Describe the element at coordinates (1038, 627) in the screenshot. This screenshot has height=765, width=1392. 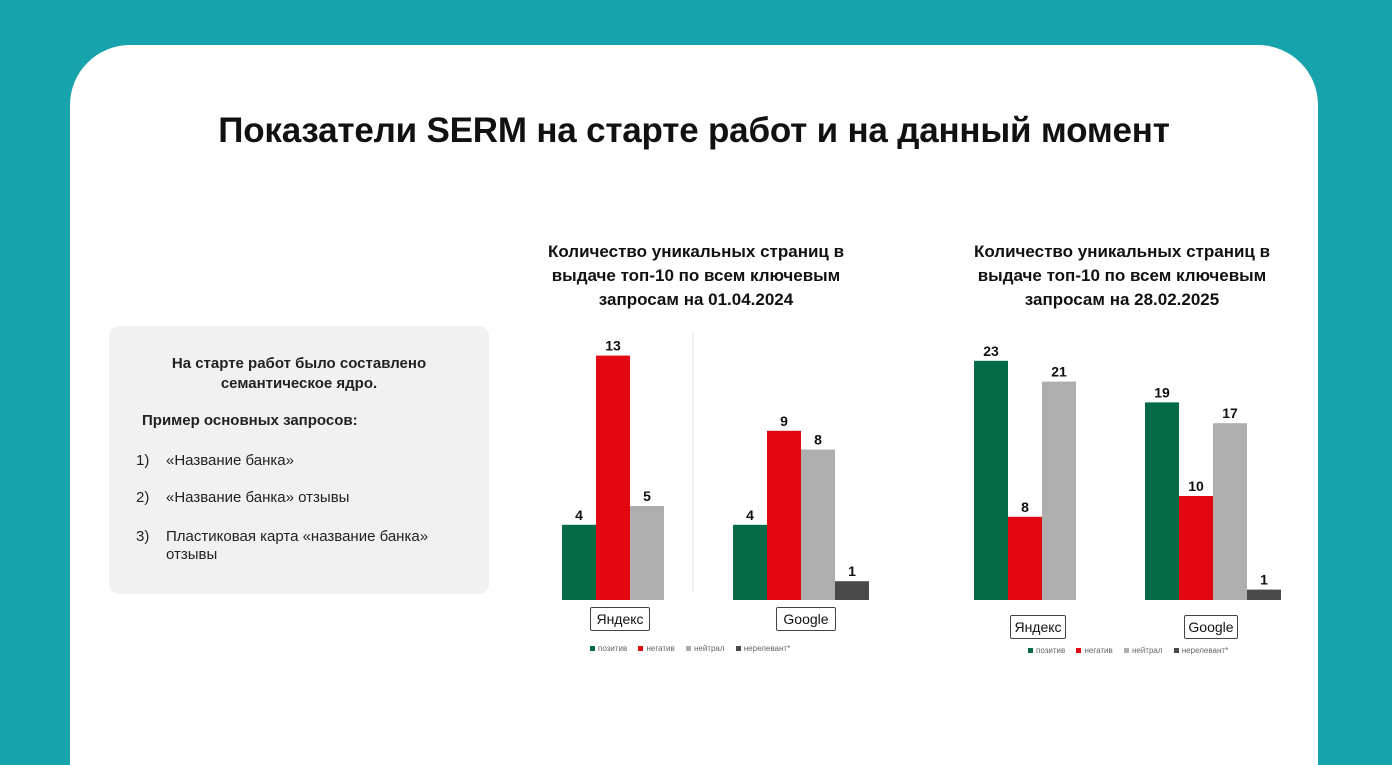
I see `chart-2-yandex-label: Яндекс` at that location.